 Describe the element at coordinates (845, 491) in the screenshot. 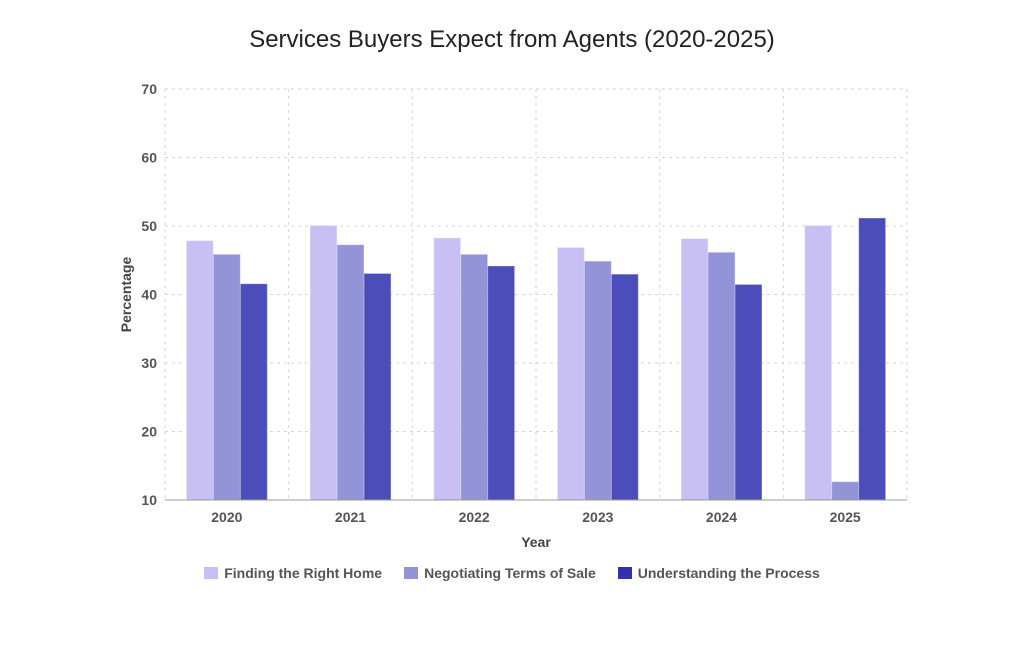

I see `bar-negotiating-terms-of-sale-2025` at that location.